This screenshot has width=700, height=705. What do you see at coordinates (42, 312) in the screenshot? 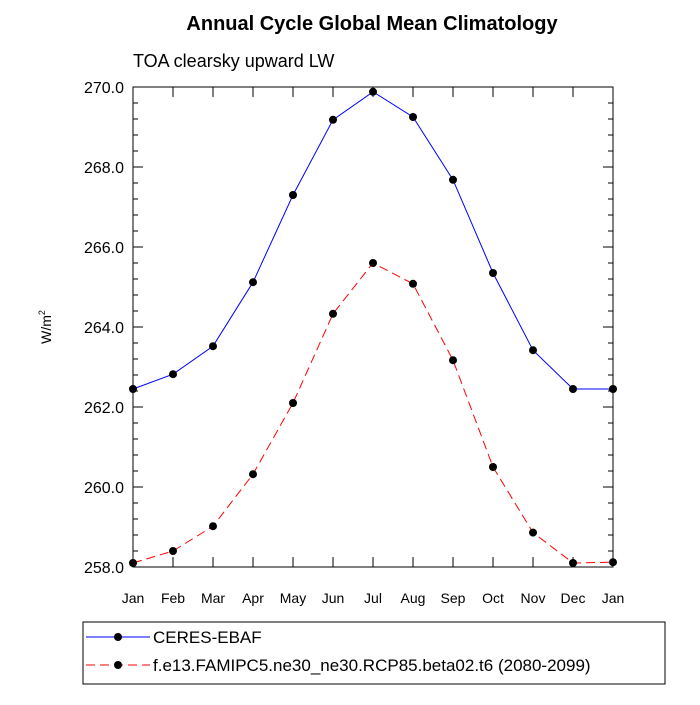
I see `y-axis-label-superscript: 2` at bounding box center [42, 312].